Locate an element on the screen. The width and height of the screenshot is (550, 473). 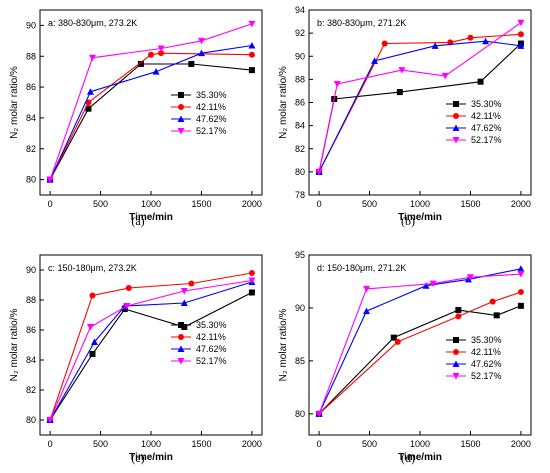
panel-caption: (c) is located at coordinates (137, 458).